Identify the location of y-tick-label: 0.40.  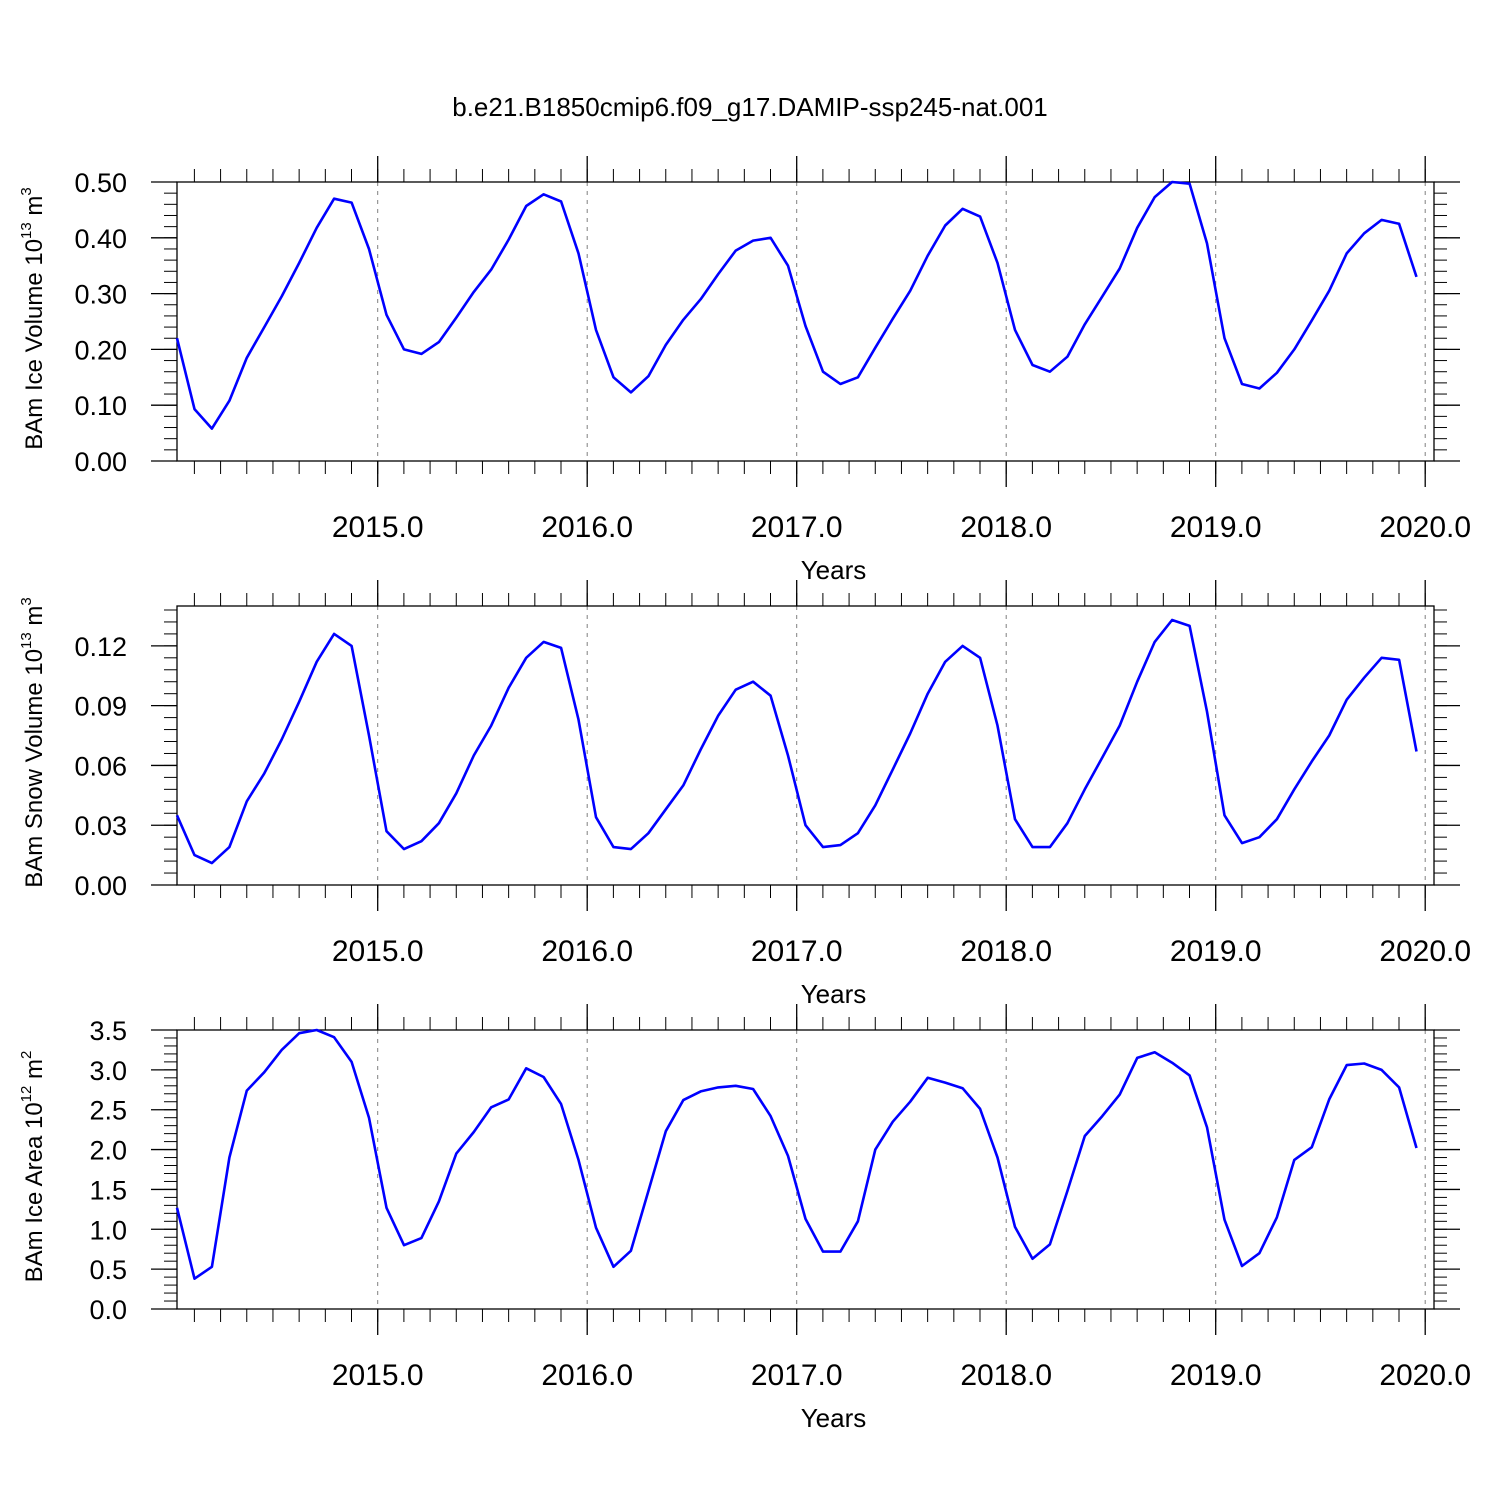
(100, 239).